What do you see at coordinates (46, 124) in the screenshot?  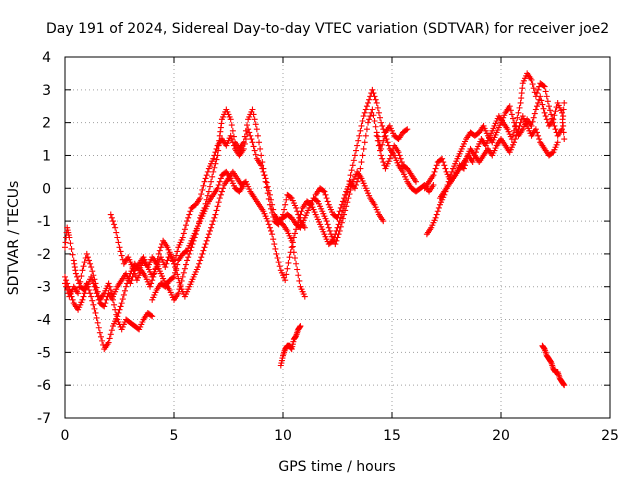 I see `y-tick-label: 2` at bounding box center [46, 124].